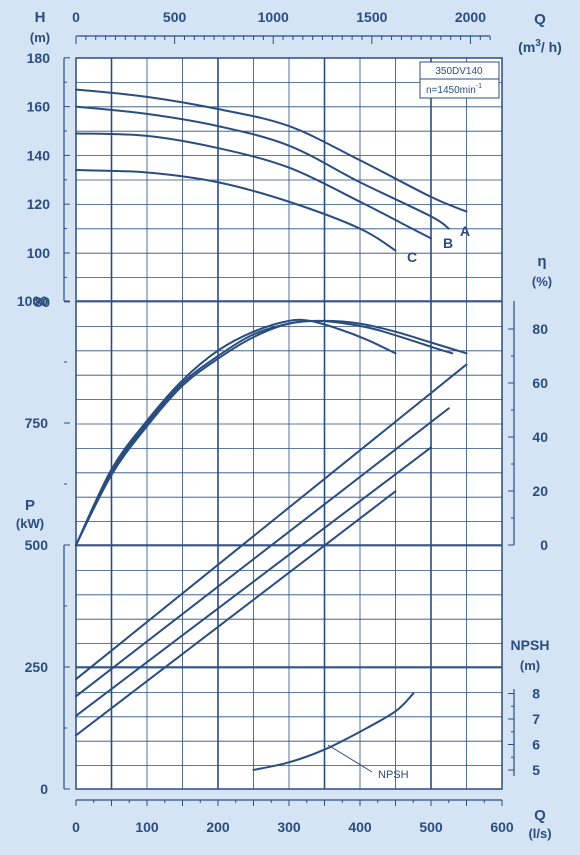 Image resolution: width=580 pixels, height=855 pixels. What do you see at coordinates (37, 667) in the screenshot?
I see `power-axis-tick-label: 250` at bounding box center [37, 667].